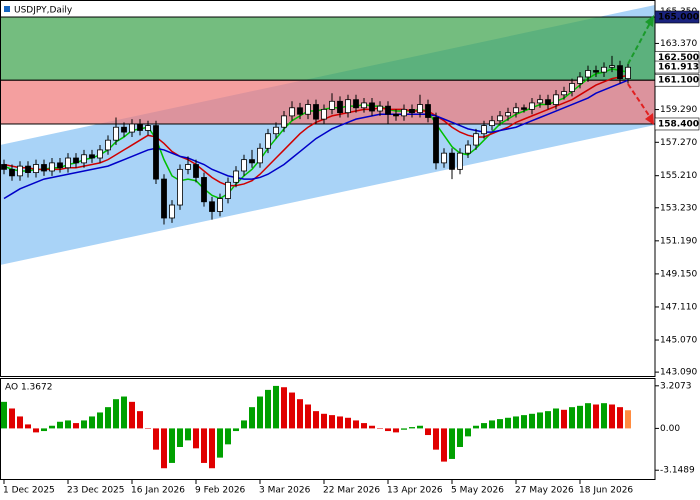 This screenshot has width=700, height=500. Describe the element at coordinates (29, 491) in the screenshot. I see `x-tick-label: 1 Dec 2025` at that location.